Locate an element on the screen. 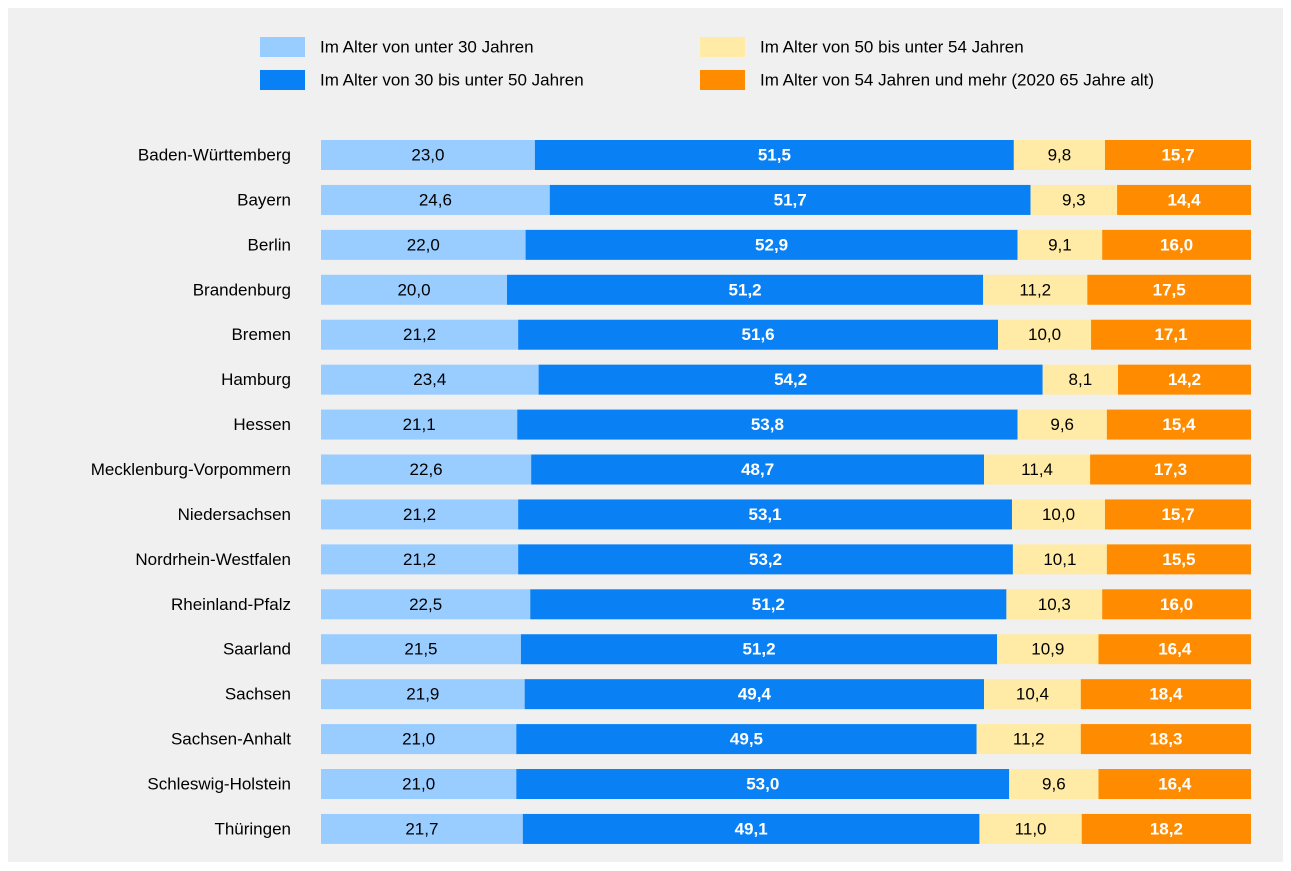 Image resolution: width=1291 pixels, height=871 pixels. data-label: 14,4 is located at coordinates (1184, 199).